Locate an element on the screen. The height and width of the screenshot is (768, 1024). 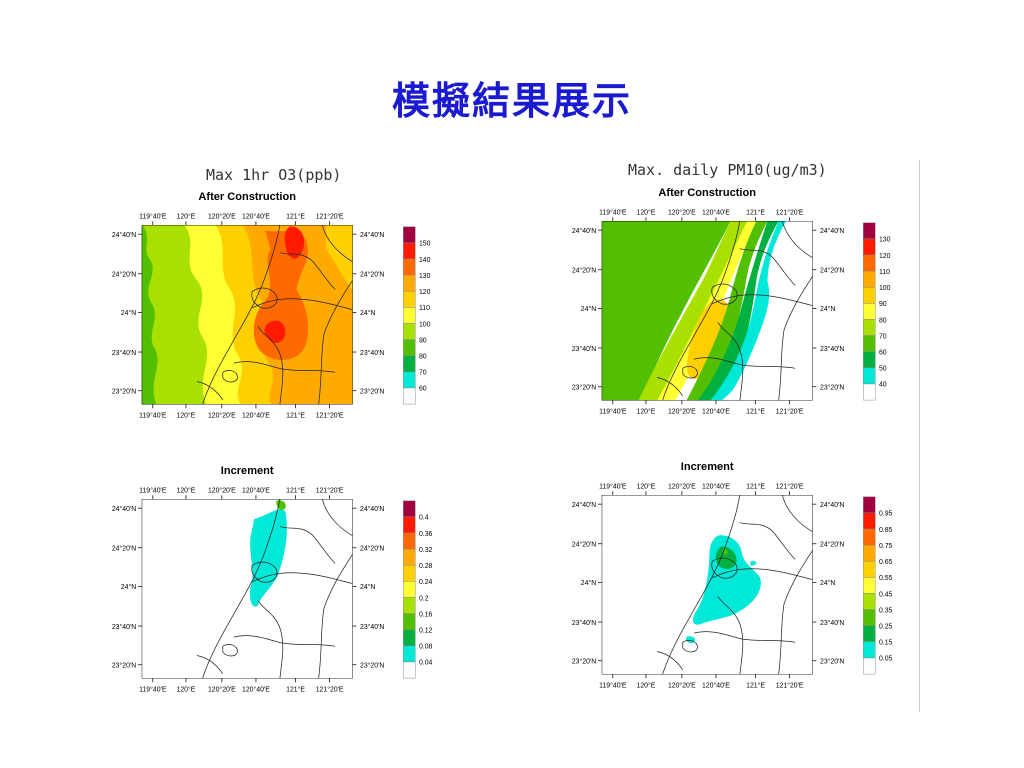
lon-label-bottom: 119°40'E is located at coordinates (153, 415).